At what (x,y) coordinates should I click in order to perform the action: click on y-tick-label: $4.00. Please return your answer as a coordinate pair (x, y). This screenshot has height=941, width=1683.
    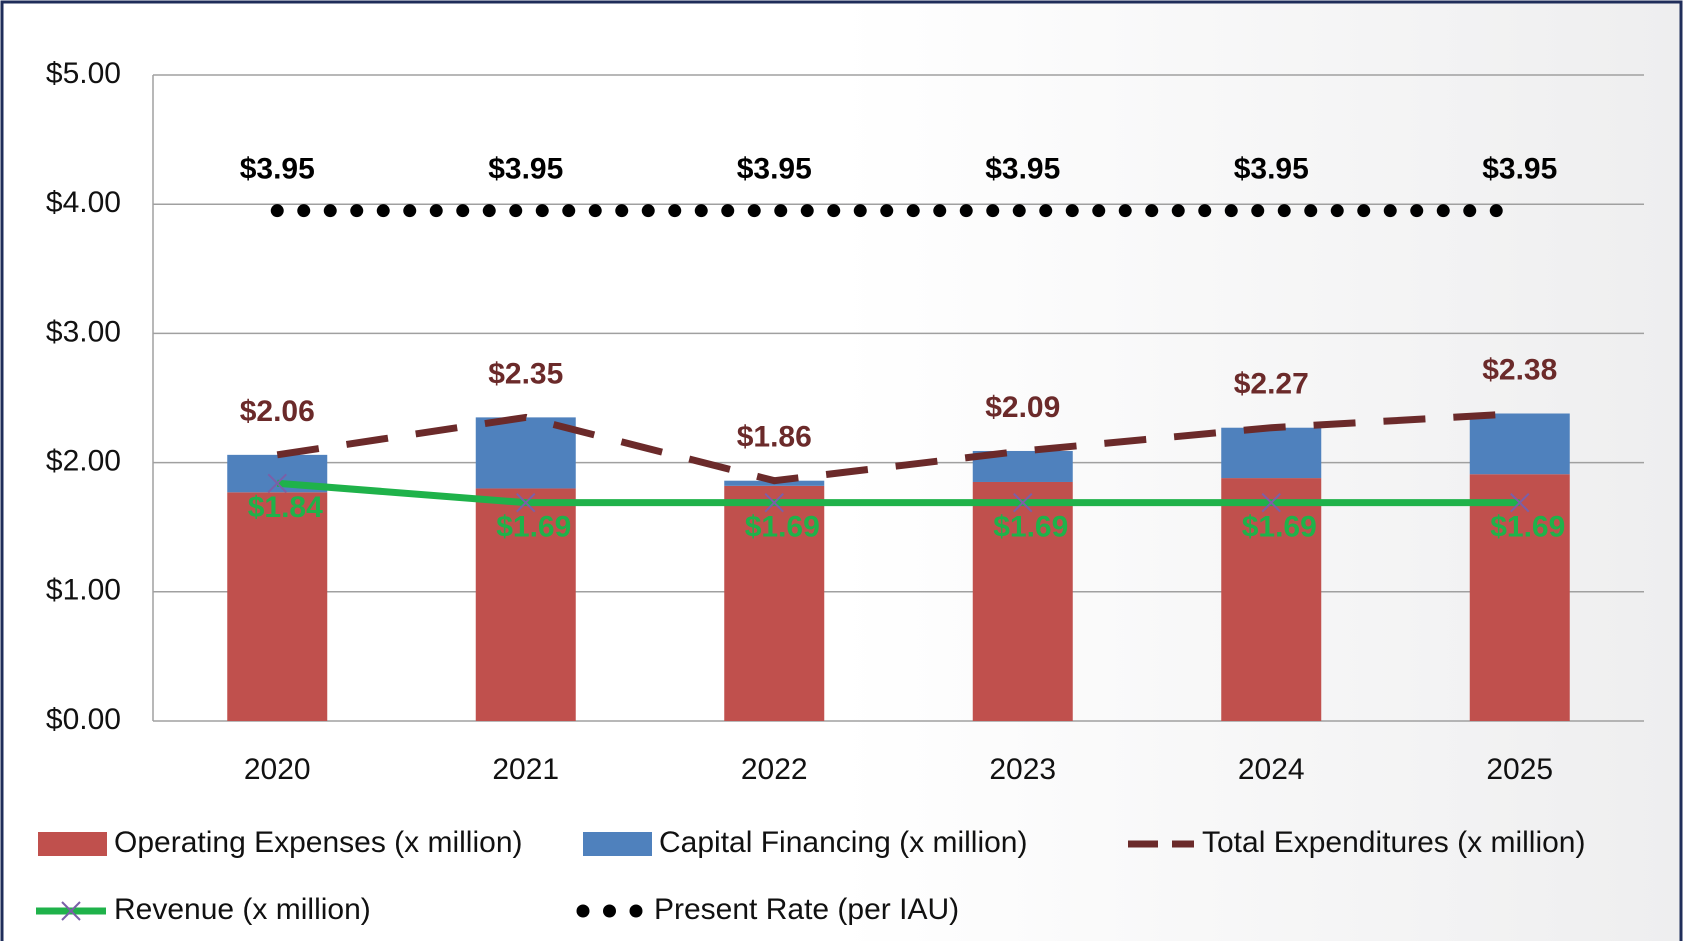
    Looking at the image, I should click on (83, 202).